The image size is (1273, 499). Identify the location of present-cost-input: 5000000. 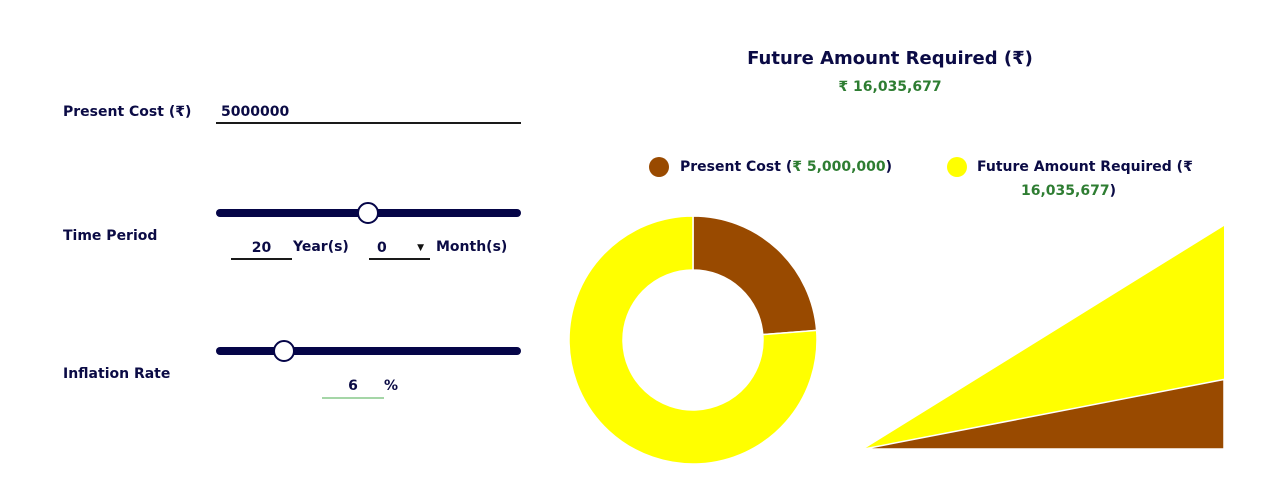
(368, 113).